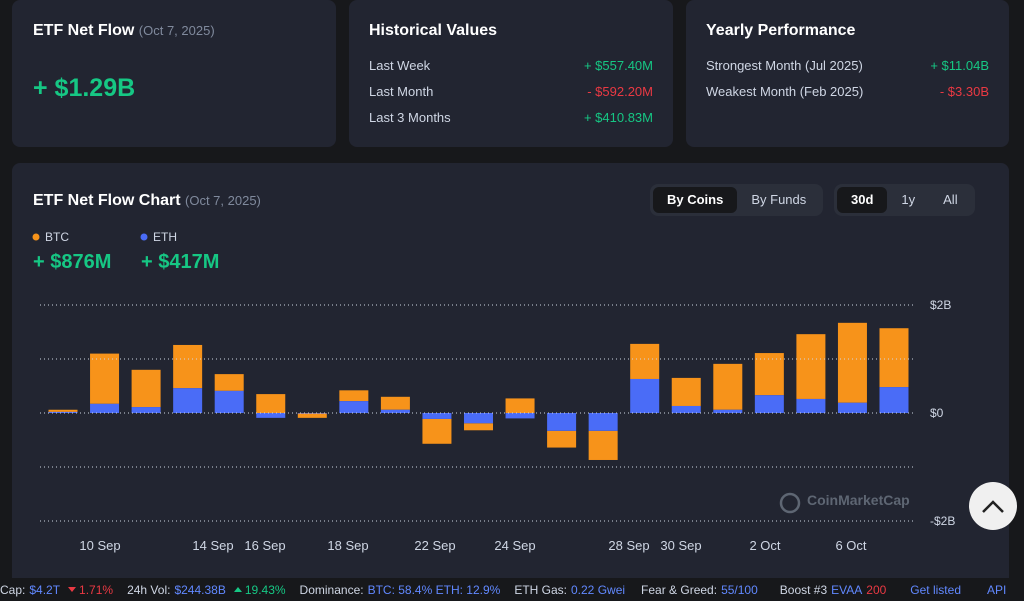 This screenshot has height=601, width=1024. Describe the element at coordinates (942, 521) in the screenshot. I see `y-tick-label: -$2B` at that location.